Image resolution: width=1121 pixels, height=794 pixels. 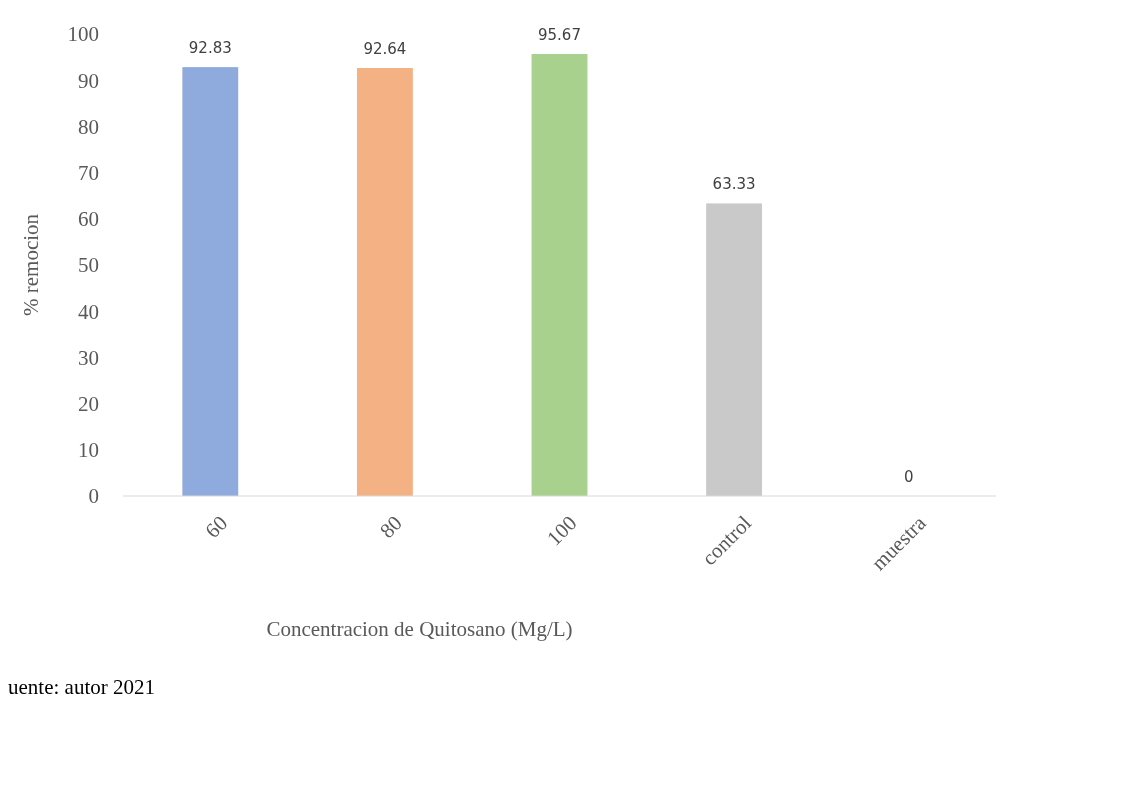 What do you see at coordinates (419, 629) in the screenshot?
I see `x-axis-title: Concentracion de Quitosano (Mg/L)` at bounding box center [419, 629].